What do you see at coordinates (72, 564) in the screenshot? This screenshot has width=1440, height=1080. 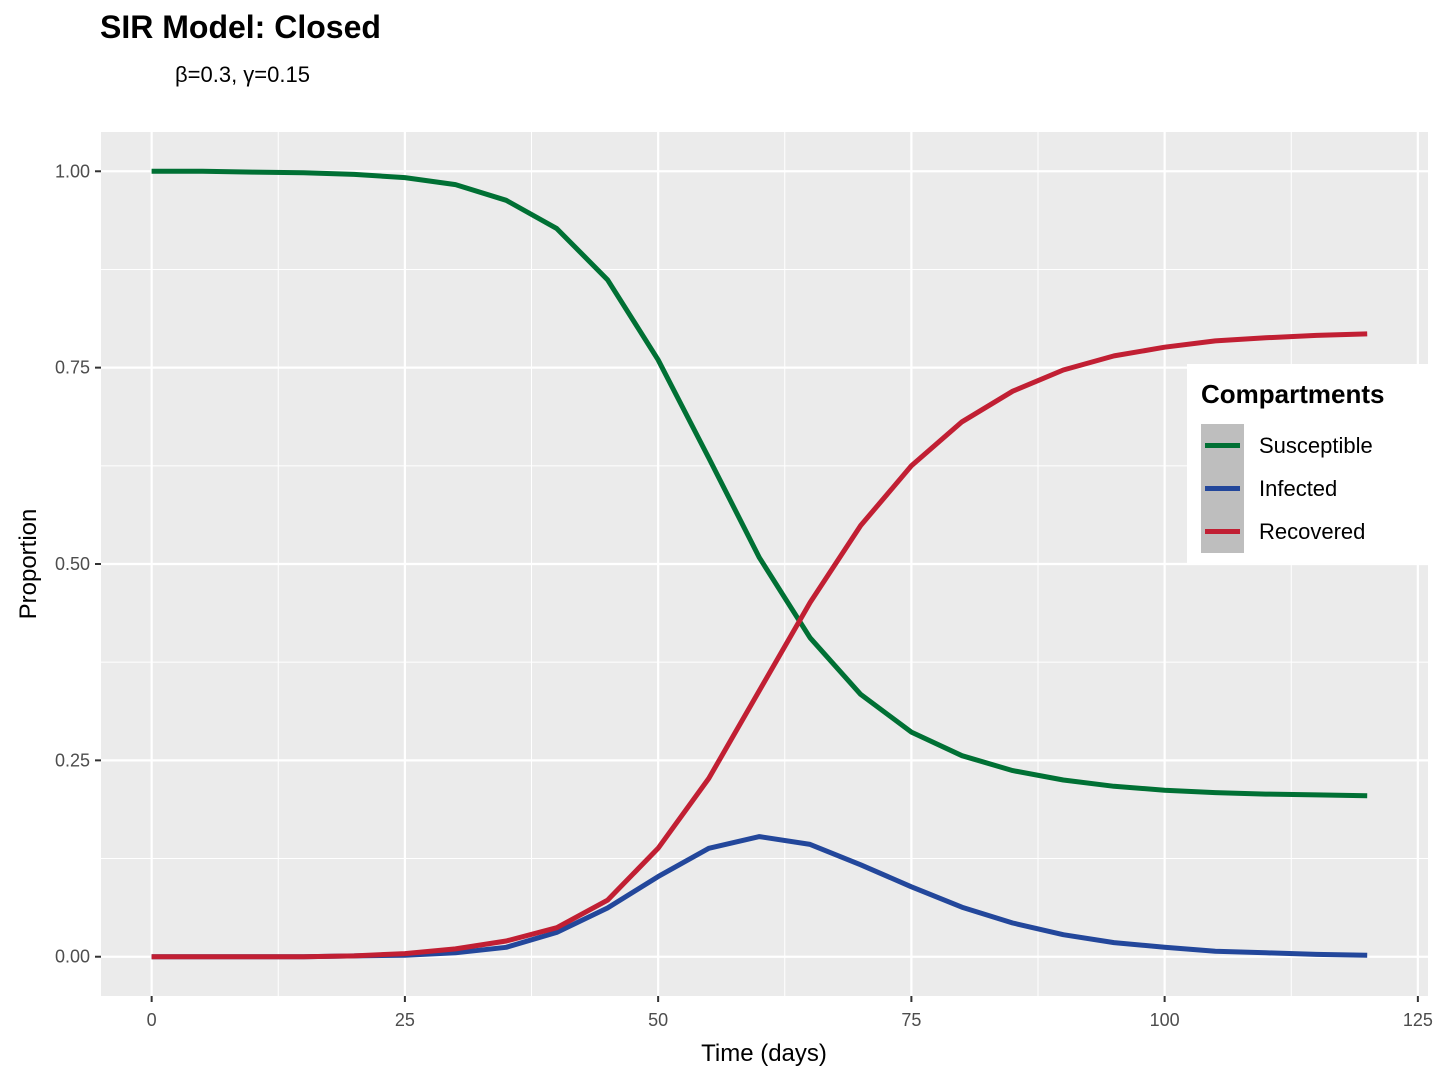 I see `y-tick-label: 0.50` at bounding box center [72, 564].